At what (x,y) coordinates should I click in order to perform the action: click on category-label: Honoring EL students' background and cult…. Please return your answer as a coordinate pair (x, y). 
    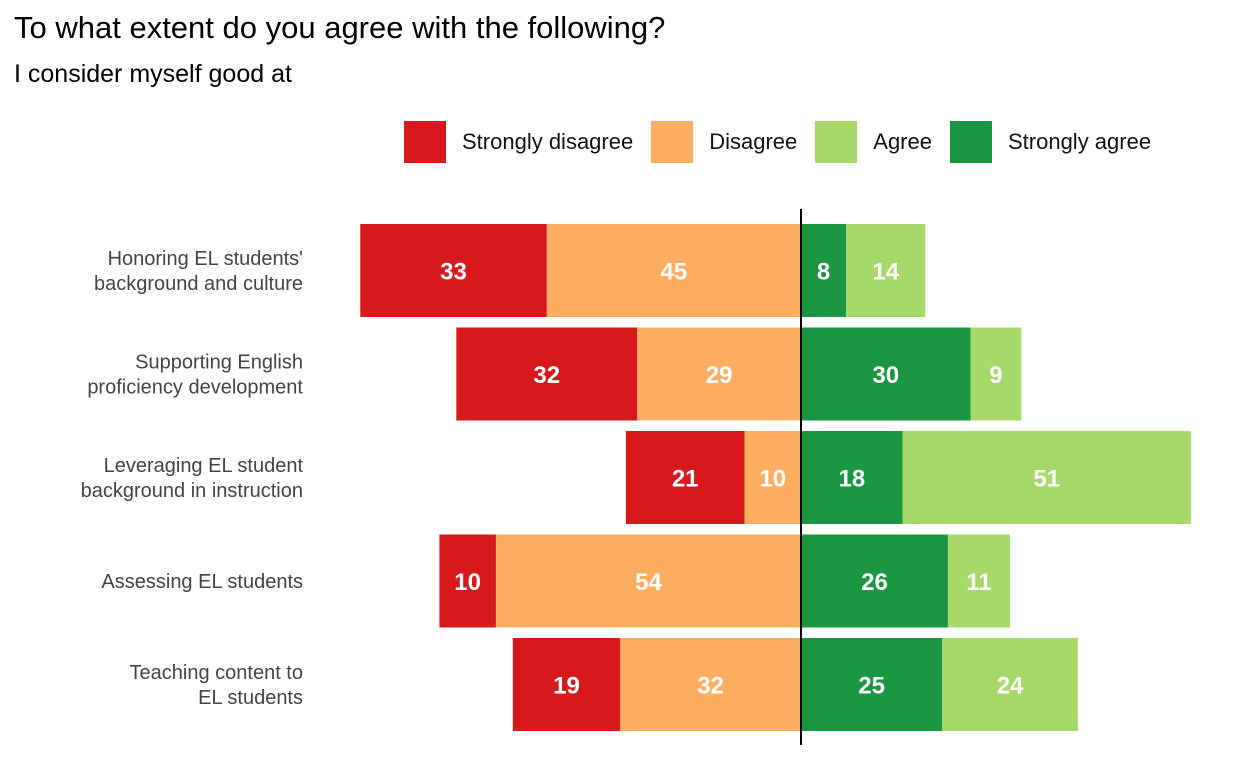
    Looking at the image, I should click on (198, 271).